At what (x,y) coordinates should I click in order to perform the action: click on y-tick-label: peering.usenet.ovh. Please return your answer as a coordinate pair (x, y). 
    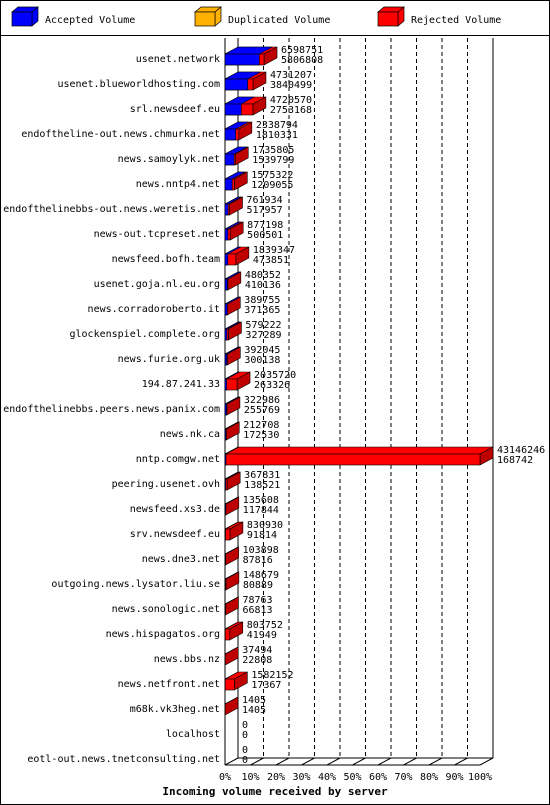
    Looking at the image, I should click on (166, 484).